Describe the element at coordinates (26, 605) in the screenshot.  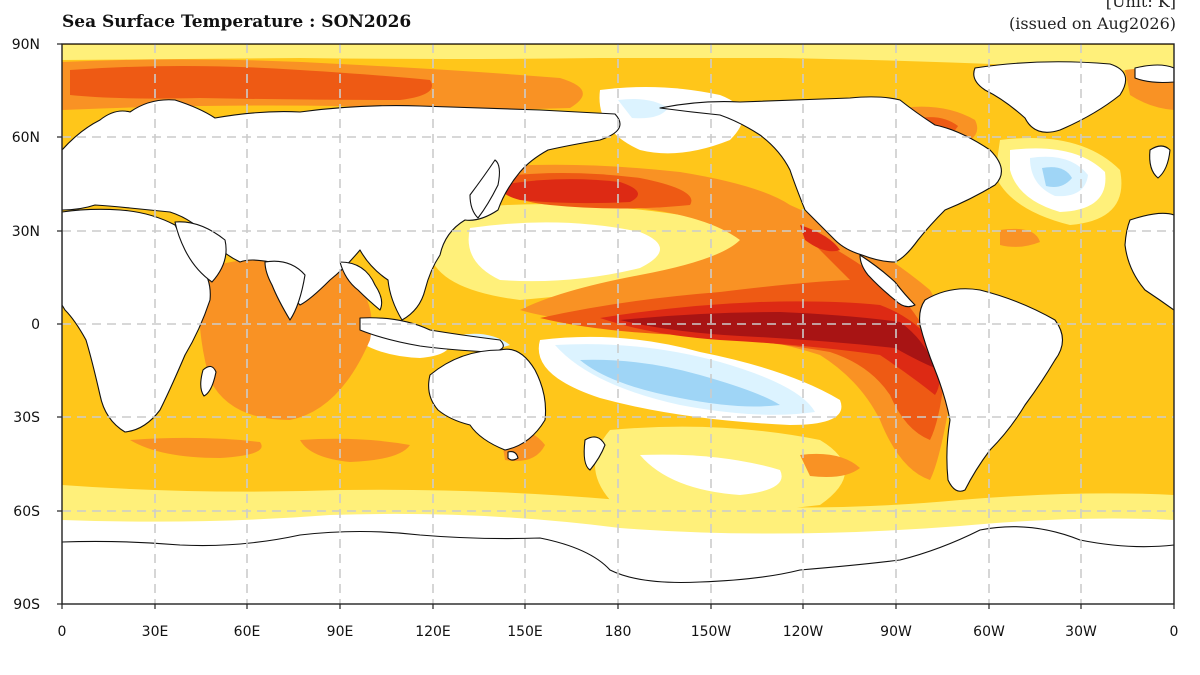
I see `lat-label-90s: 90S` at that location.